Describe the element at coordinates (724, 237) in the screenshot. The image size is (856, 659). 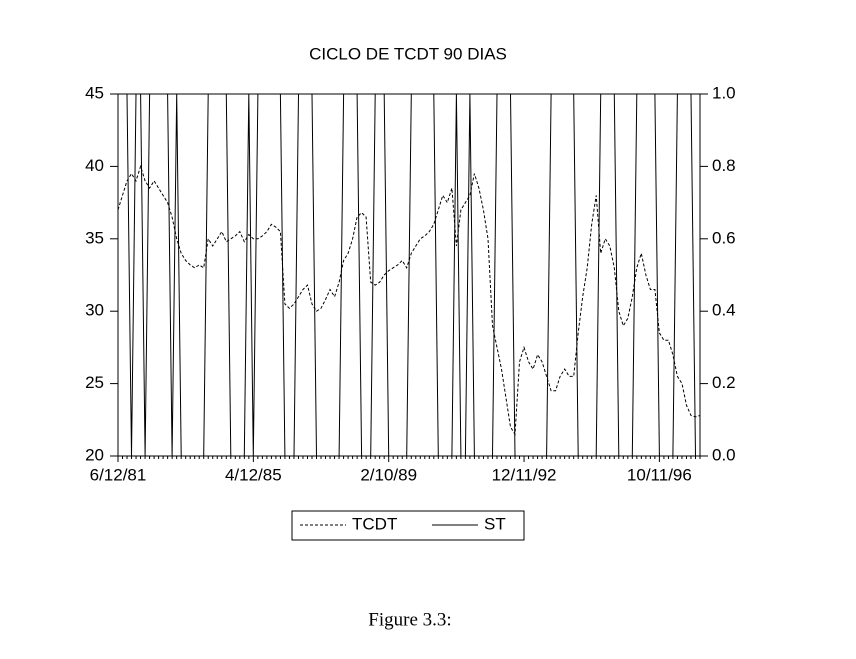
I see `y2-tick-label: 0.6` at that location.